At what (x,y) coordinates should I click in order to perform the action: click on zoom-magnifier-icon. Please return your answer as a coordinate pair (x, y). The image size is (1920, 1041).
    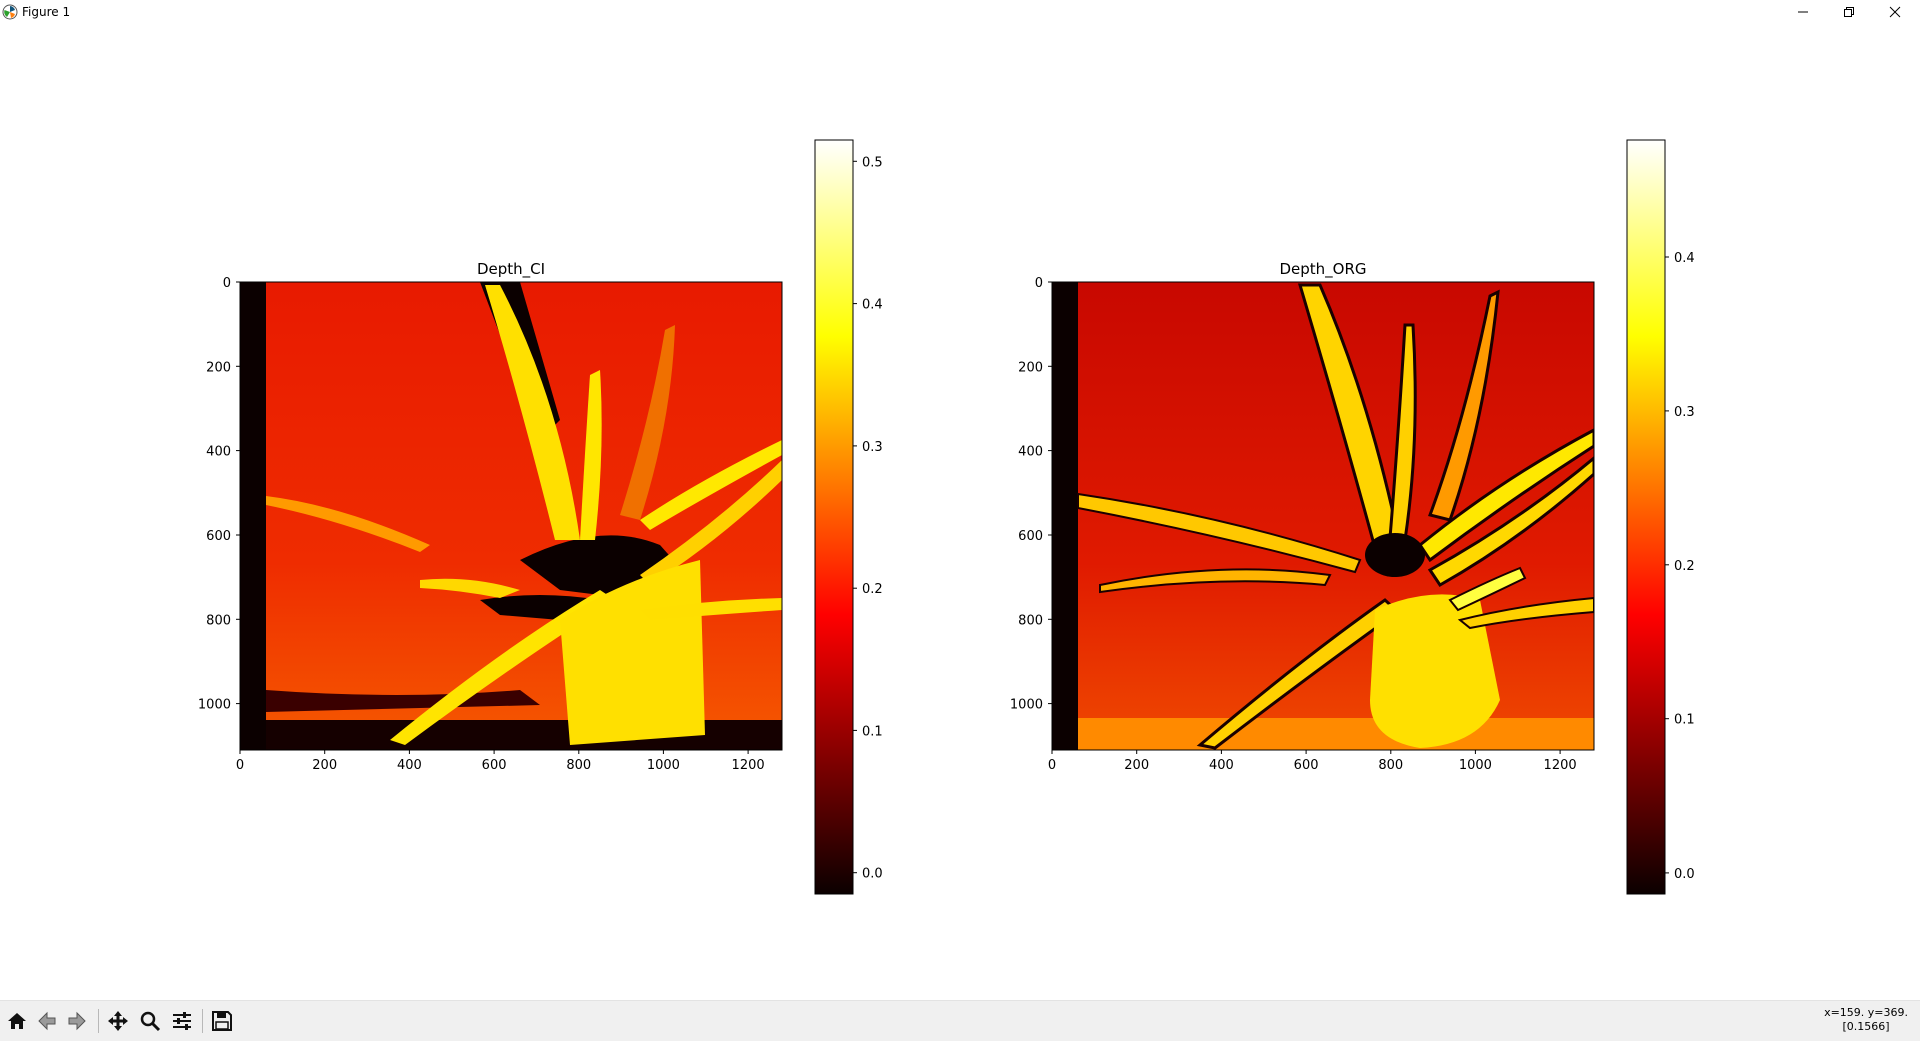
    Looking at the image, I should click on (150, 1021).